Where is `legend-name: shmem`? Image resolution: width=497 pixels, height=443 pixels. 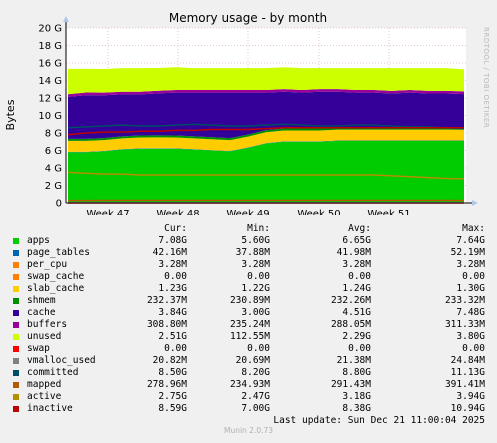 legend-name: shmem is located at coordinates (41, 300).